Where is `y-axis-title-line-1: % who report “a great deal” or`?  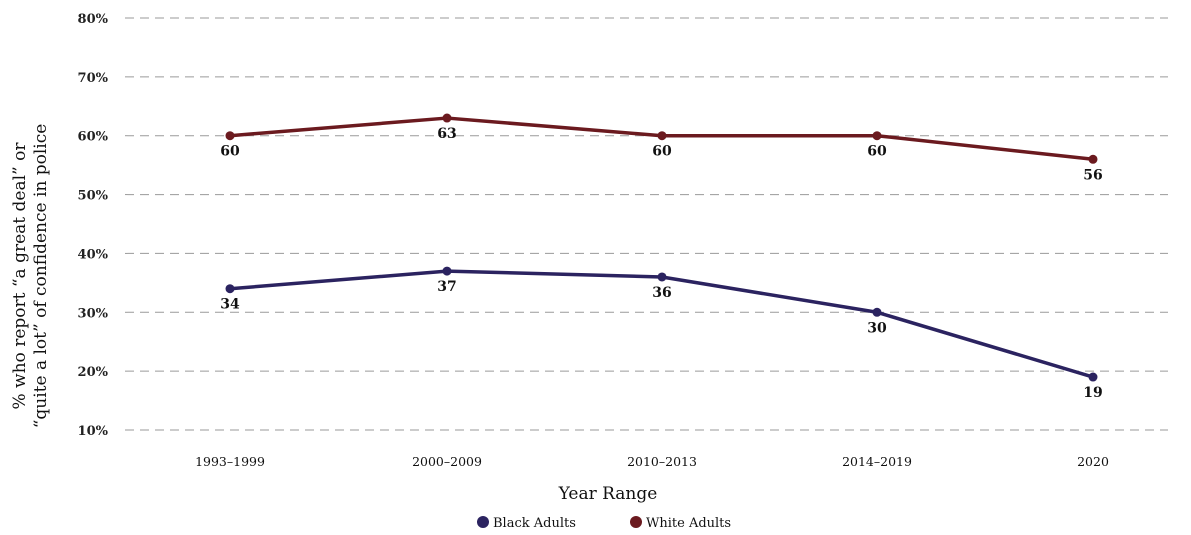
y-axis-title-line-1: % who report “a great deal” or is located at coordinates (20, 276).